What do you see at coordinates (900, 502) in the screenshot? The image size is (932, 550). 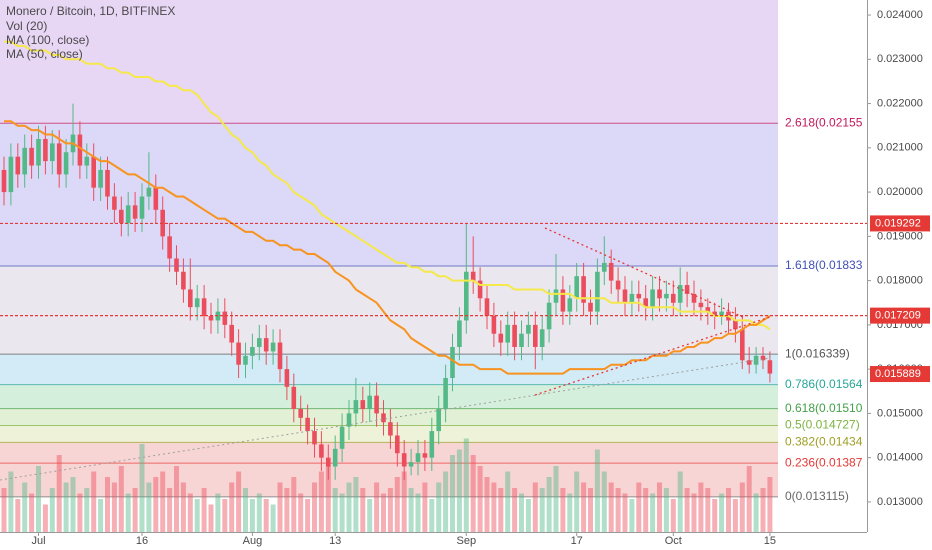 I see `y-tick-label: 0.013000` at bounding box center [900, 502].